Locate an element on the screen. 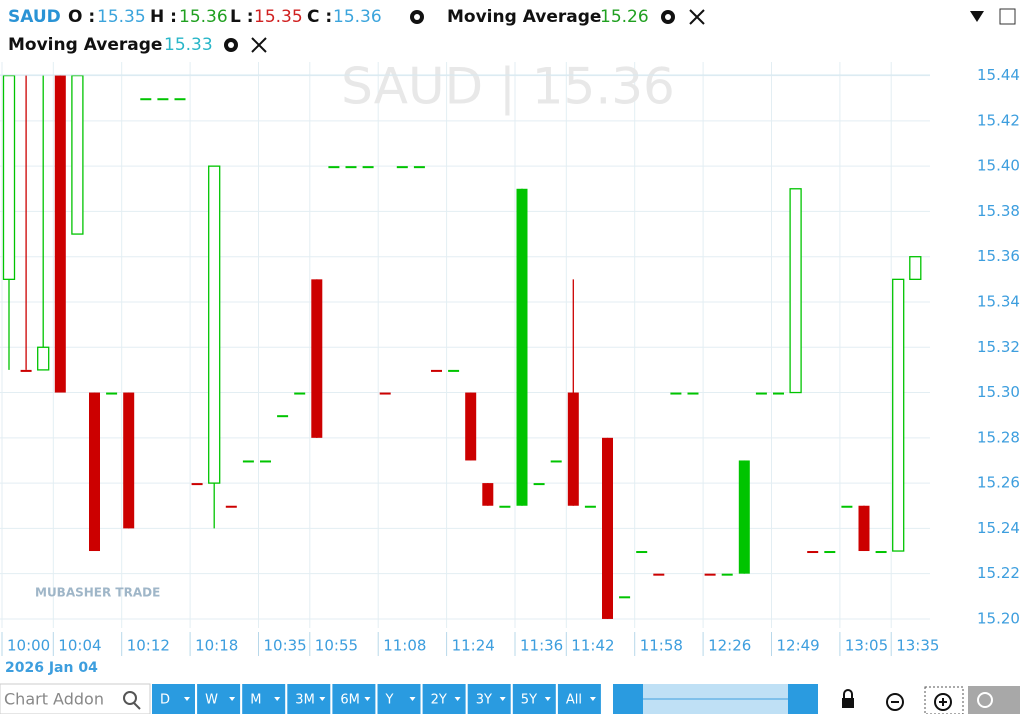  symbol: SAUD is located at coordinates (34, 17).